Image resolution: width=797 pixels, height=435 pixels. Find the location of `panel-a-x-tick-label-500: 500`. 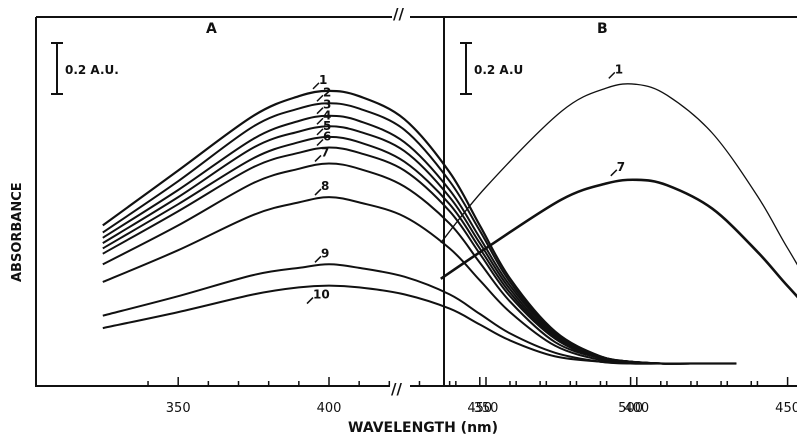

panel-a-x-tick-label-500: 500 is located at coordinates (630, 408).